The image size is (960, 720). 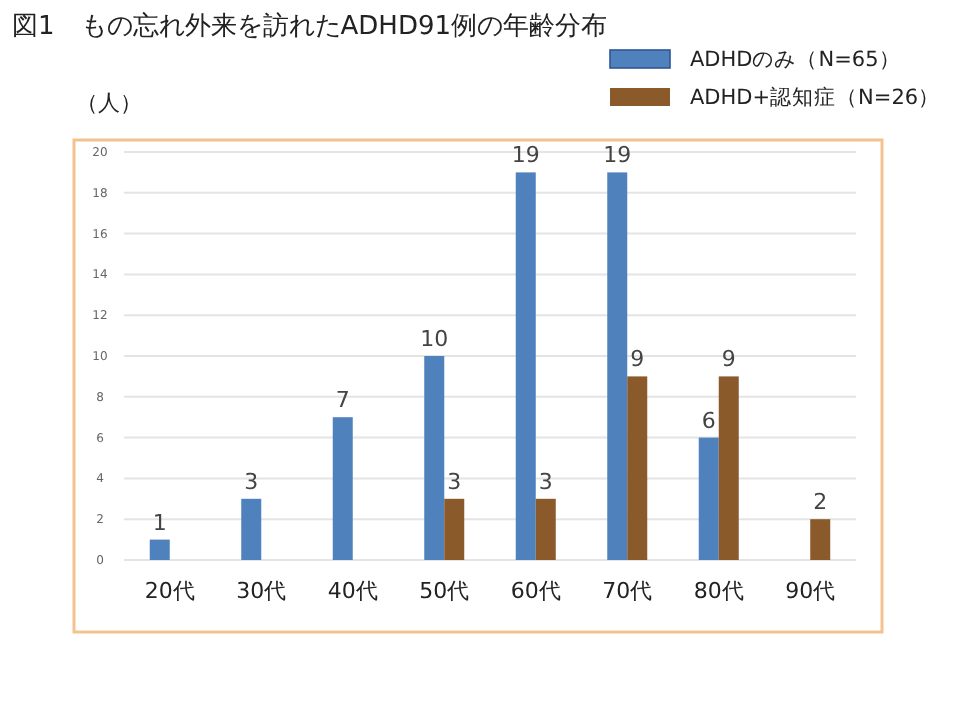 What do you see at coordinates (434, 339) in the screenshot?
I see `data-label: 10` at bounding box center [434, 339].